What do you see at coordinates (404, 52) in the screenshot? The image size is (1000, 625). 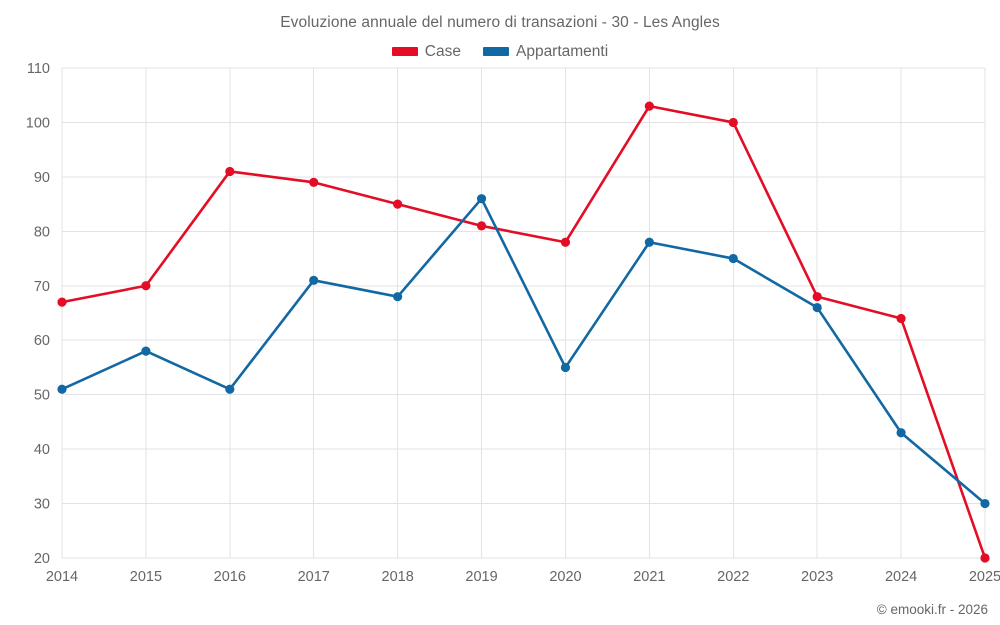 I see `legend-swatch-case` at bounding box center [404, 52].